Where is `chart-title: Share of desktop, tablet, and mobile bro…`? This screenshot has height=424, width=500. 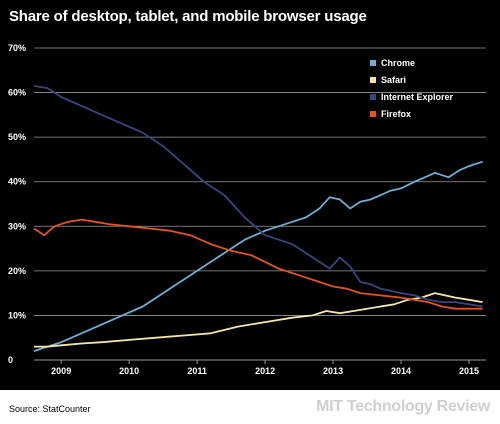
chart-title: Share of desktop, tablet, and mobile bro… is located at coordinates (188, 16).